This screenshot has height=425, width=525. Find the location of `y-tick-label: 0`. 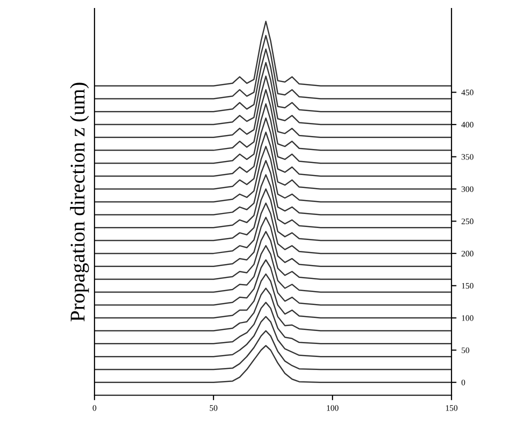

y-tick-label: 0 is located at coordinates (464, 383).